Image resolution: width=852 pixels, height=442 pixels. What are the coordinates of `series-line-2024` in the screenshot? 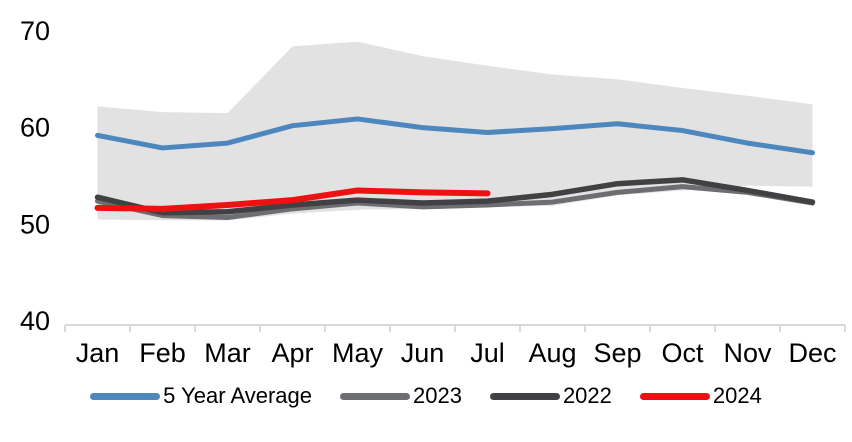 It's located at (292, 199).